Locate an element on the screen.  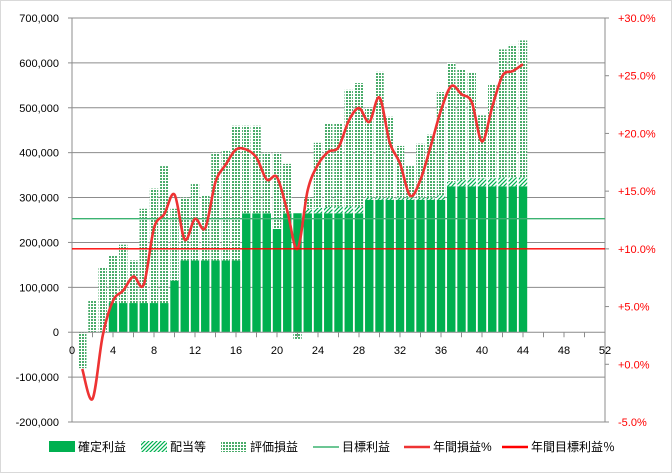
x-tick-label-8: 32 is located at coordinates (400, 351).